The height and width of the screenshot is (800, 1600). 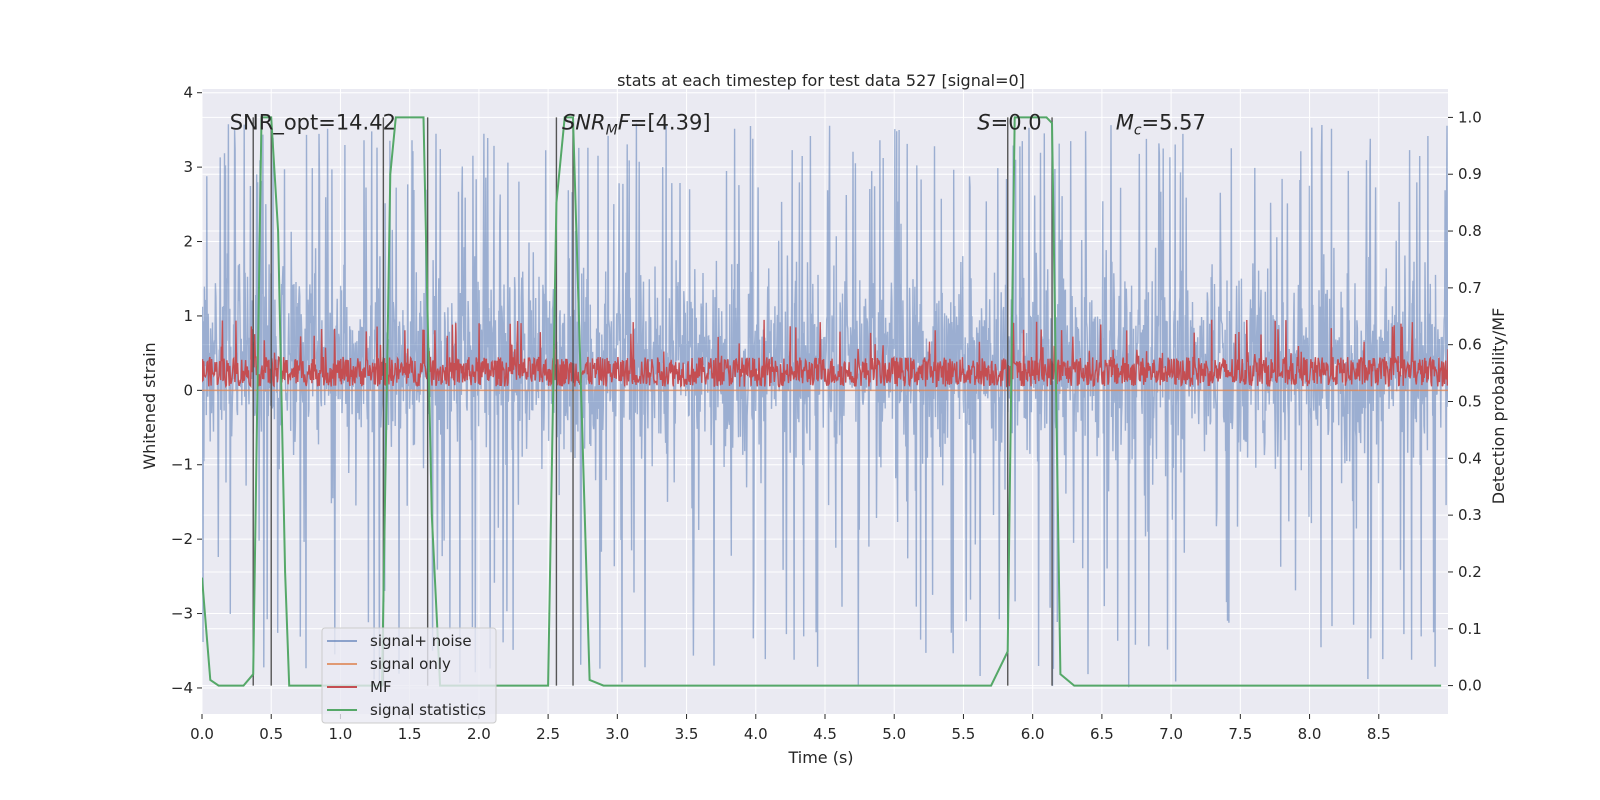 What do you see at coordinates (428, 710) in the screenshot?
I see `legend-label: signal statistics` at bounding box center [428, 710].